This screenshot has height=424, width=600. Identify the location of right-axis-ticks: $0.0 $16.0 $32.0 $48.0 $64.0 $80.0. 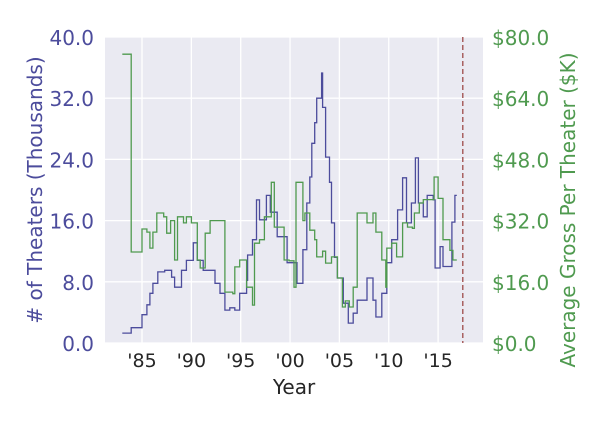
(520, 191).